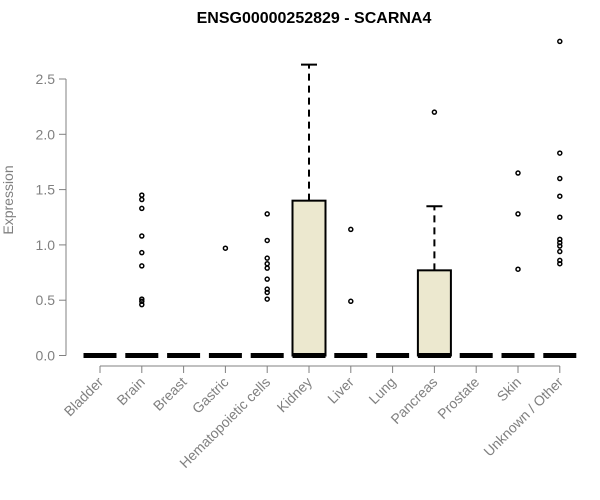  I want to click on x-tick-label: Brain, so click(130, 391).